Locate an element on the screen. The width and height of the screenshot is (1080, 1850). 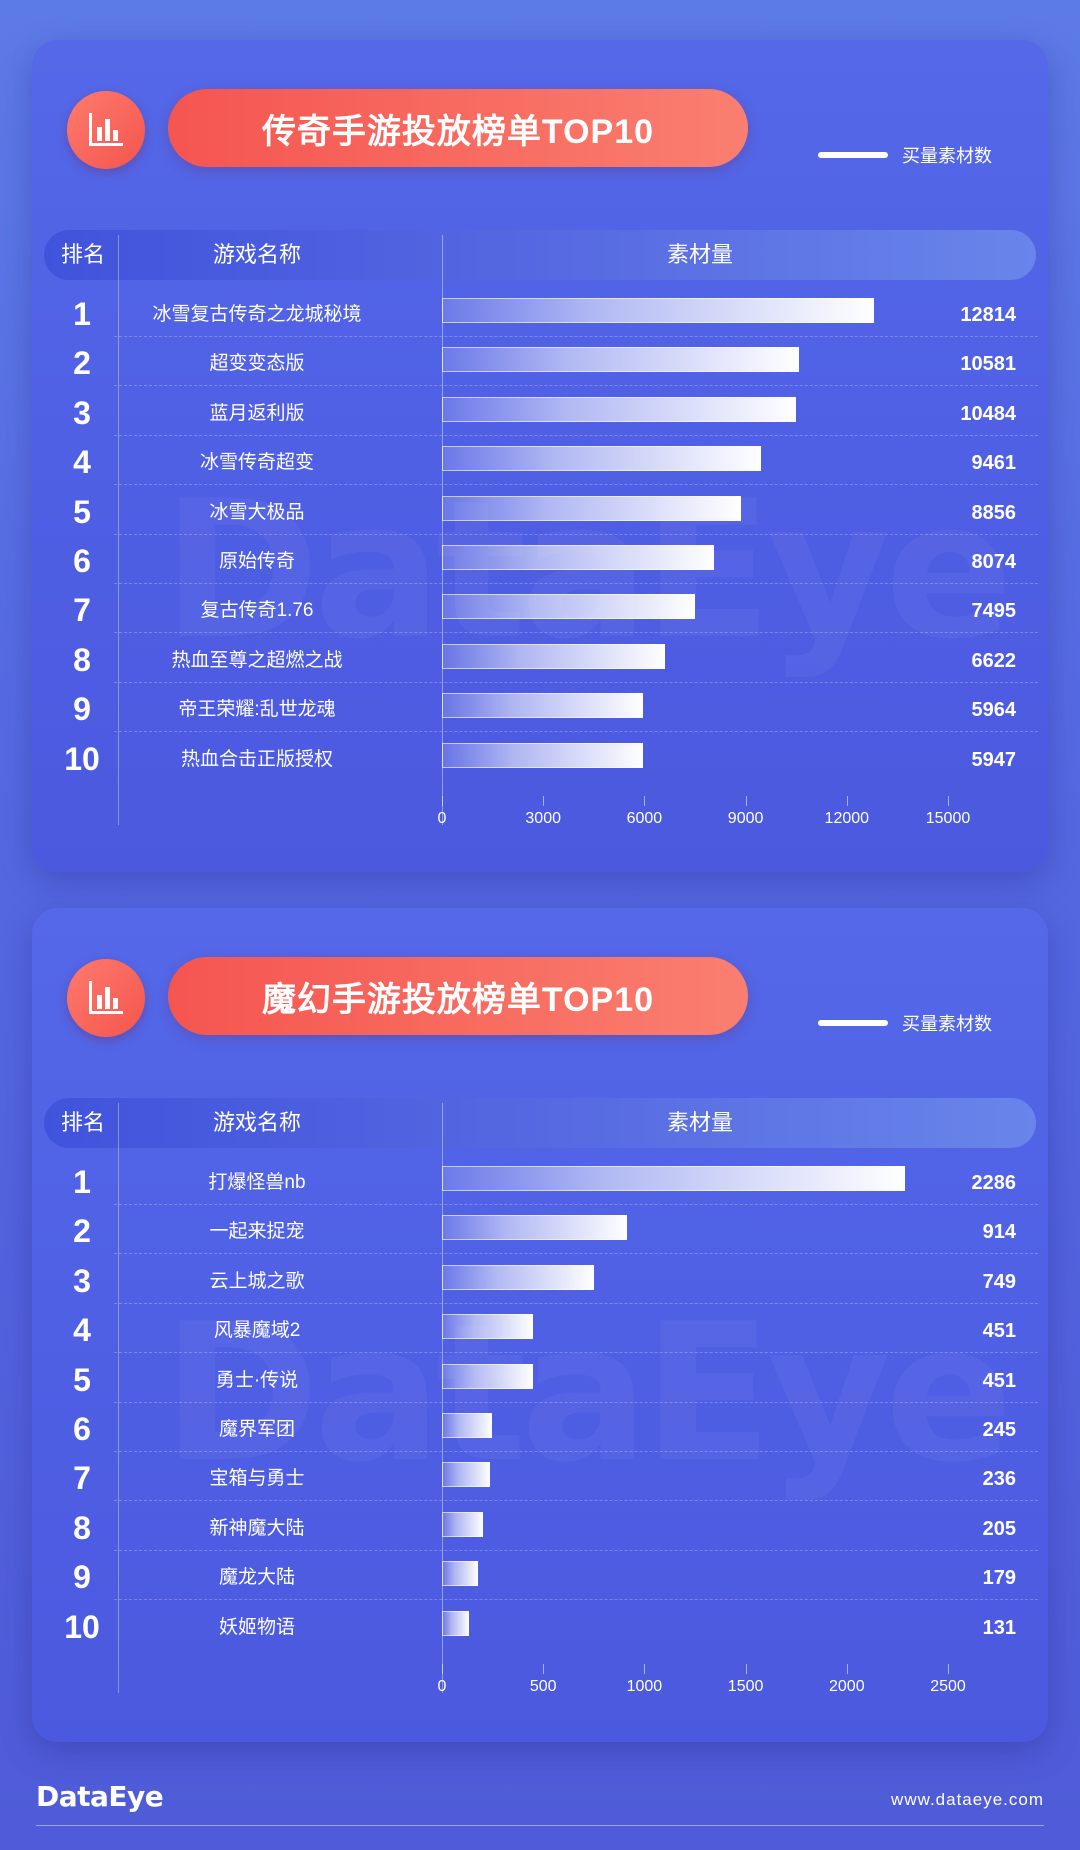
table-header: 排名 游戏名称 素材量 is located at coordinates (540, 1123).